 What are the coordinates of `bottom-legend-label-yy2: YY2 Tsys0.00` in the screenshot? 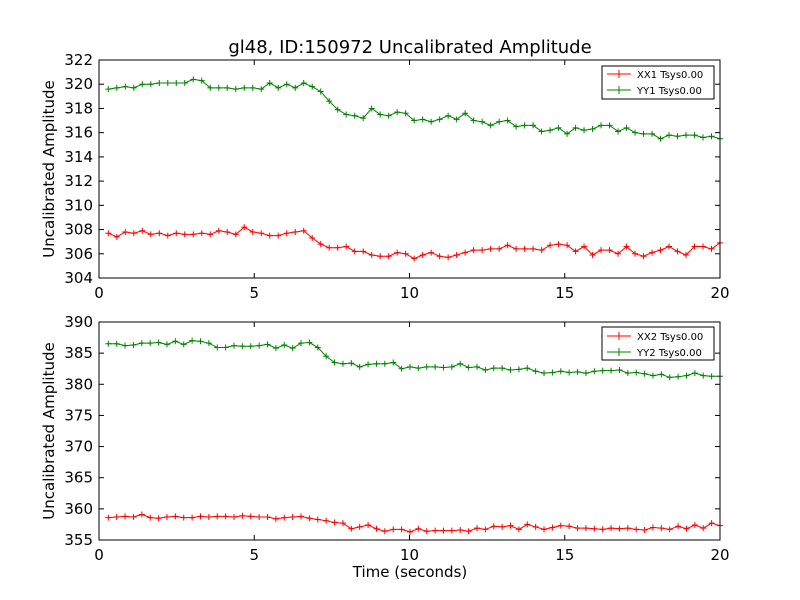 It's located at (669, 353).